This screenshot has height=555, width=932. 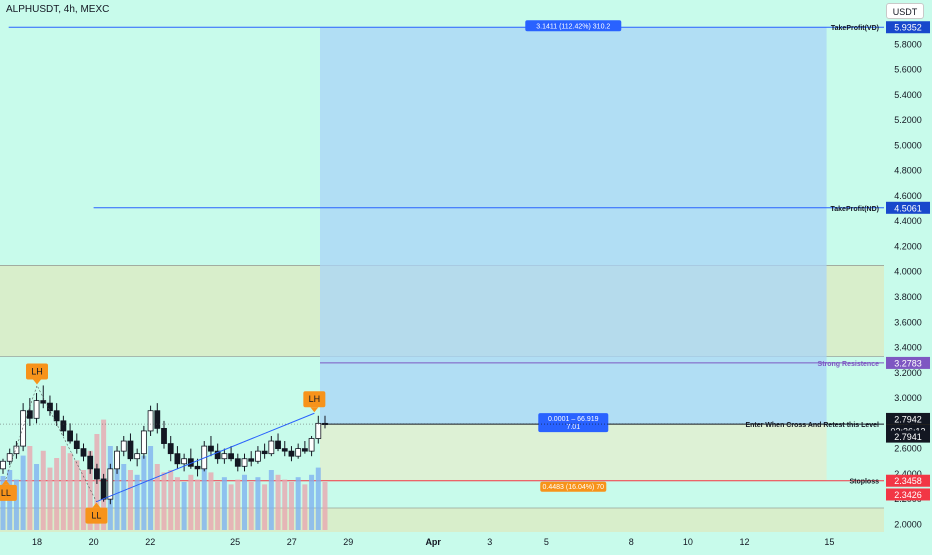 What do you see at coordinates (688, 542) in the screenshot?
I see `time-tick-label: 10` at bounding box center [688, 542].